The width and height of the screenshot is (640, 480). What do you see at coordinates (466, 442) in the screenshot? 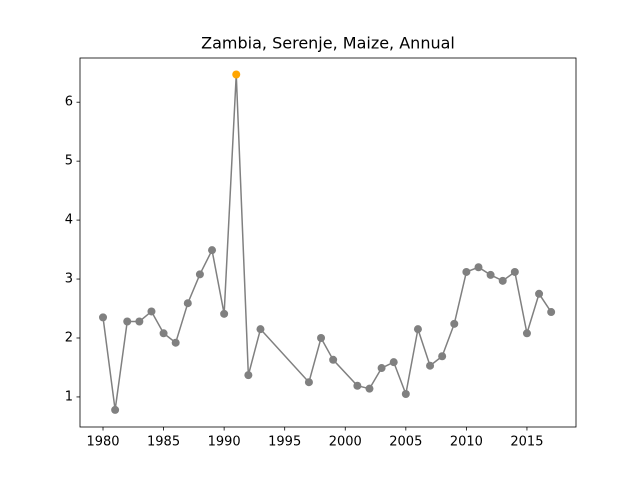
I see `x-tick-label: 2010` at bounding box center [466, 442].